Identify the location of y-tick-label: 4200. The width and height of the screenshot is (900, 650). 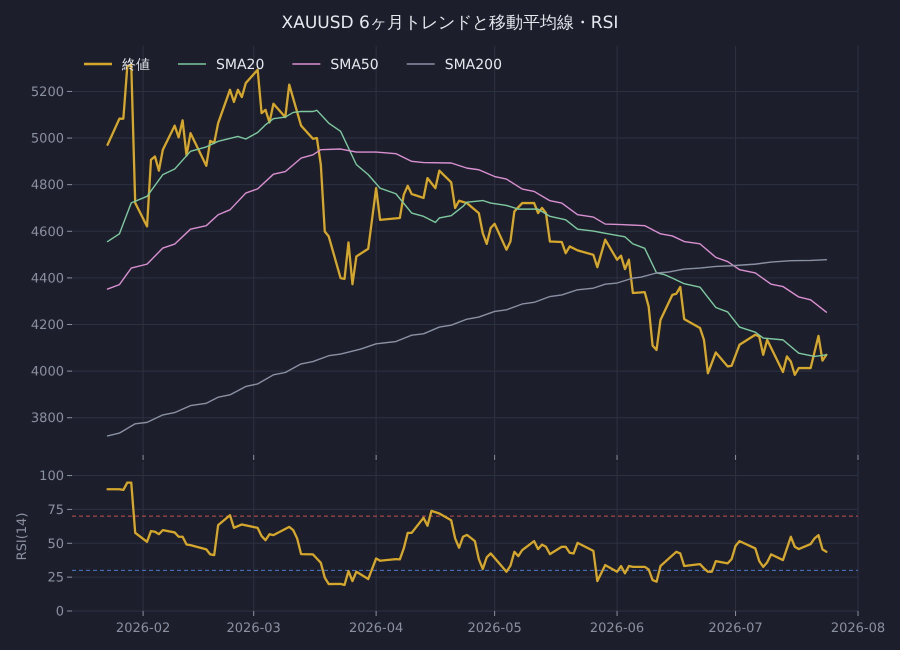
(47, 325).